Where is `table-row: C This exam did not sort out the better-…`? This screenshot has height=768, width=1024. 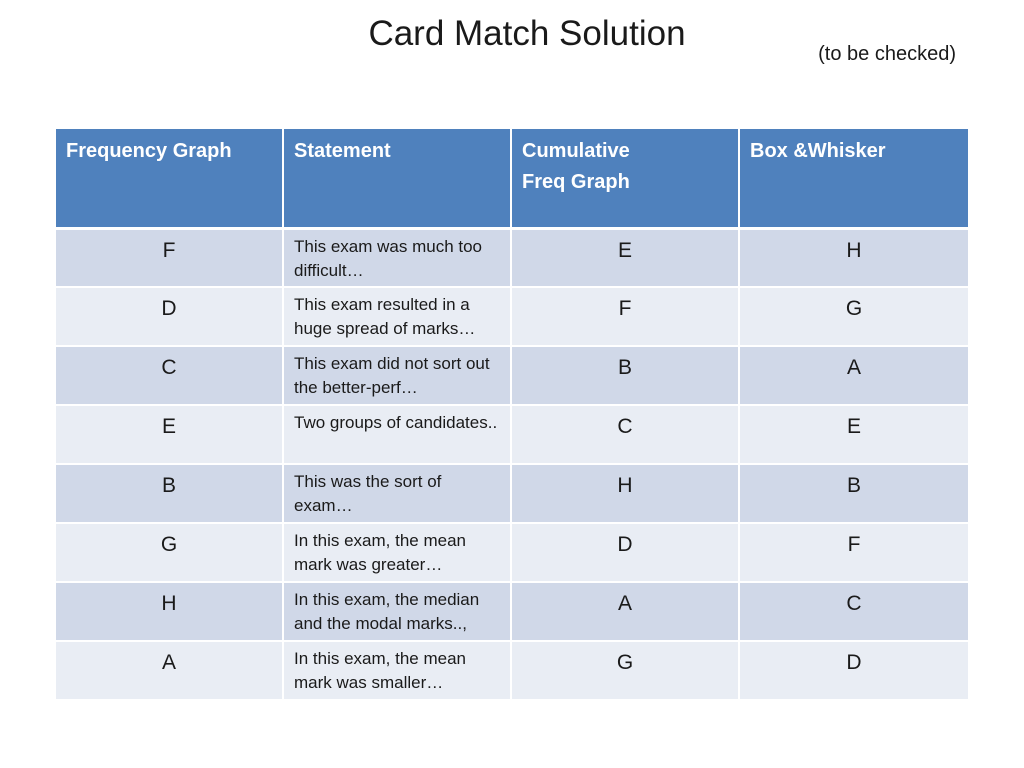
table-row: C This exam did not sort out the better-… is located at coordinates (512, 375).